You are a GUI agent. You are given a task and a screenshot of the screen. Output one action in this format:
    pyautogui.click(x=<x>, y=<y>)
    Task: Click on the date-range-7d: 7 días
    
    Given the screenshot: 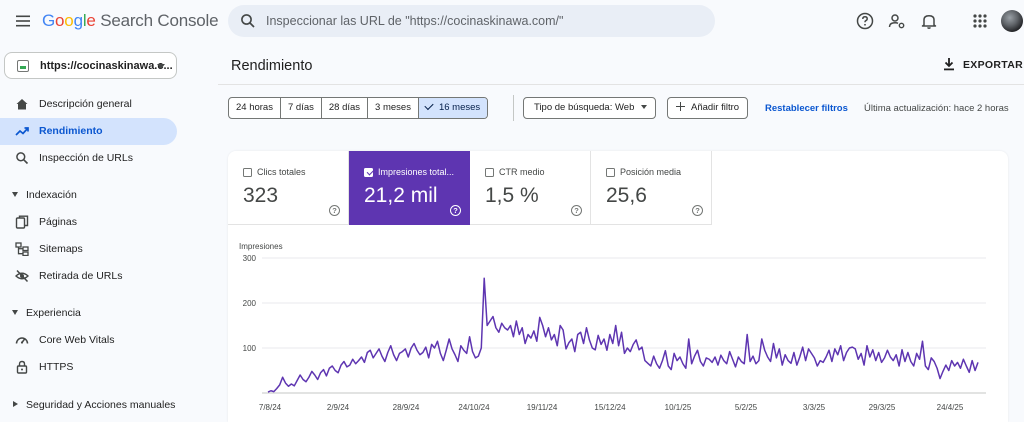 What is the action you would take?
    pyautogui.click(x=301, y=108)
    